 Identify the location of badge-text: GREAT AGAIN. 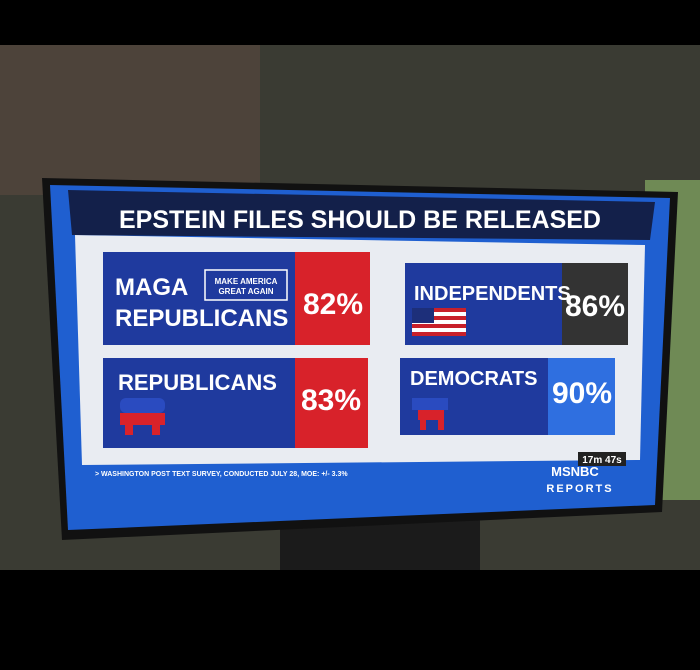
(245, 291).